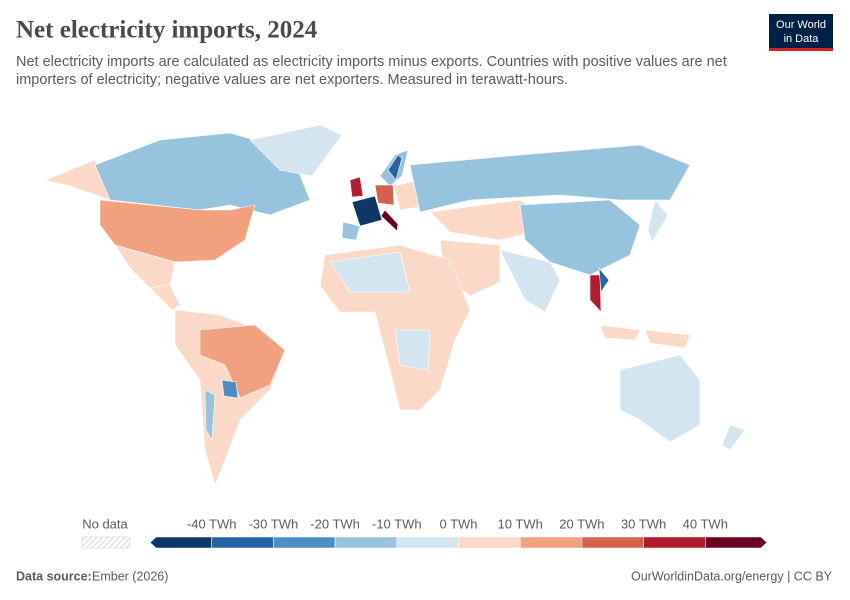 The width and height of the screenshot is (850, 600). What do you see at coordinates (801, 25) in the screenshot?
I see `logo-text: Our World` at bounding box center [801, 25].